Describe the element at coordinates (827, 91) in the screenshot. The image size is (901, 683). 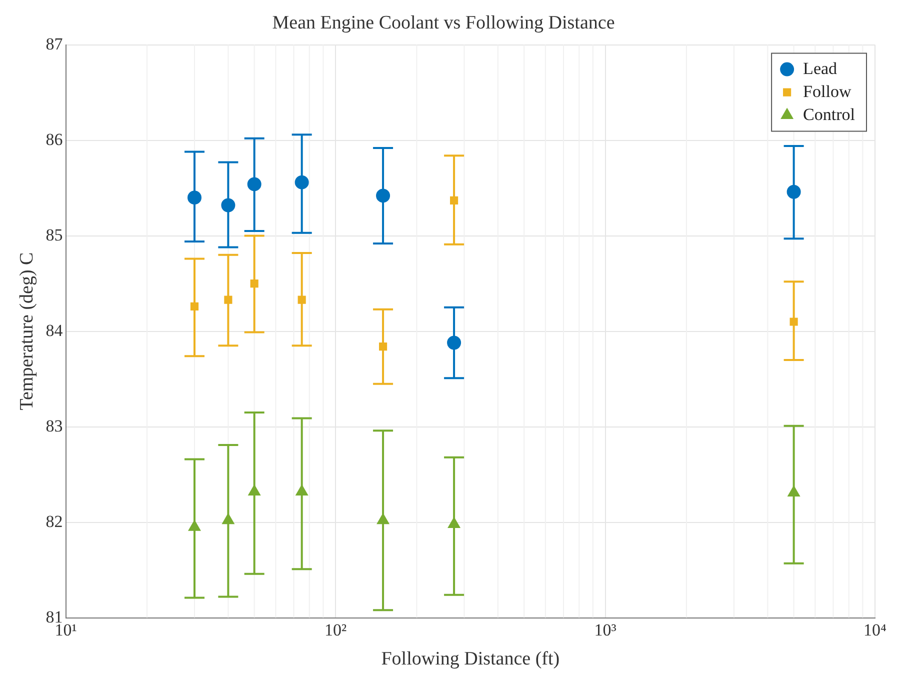
I see `legend-label: Follow` at that location.